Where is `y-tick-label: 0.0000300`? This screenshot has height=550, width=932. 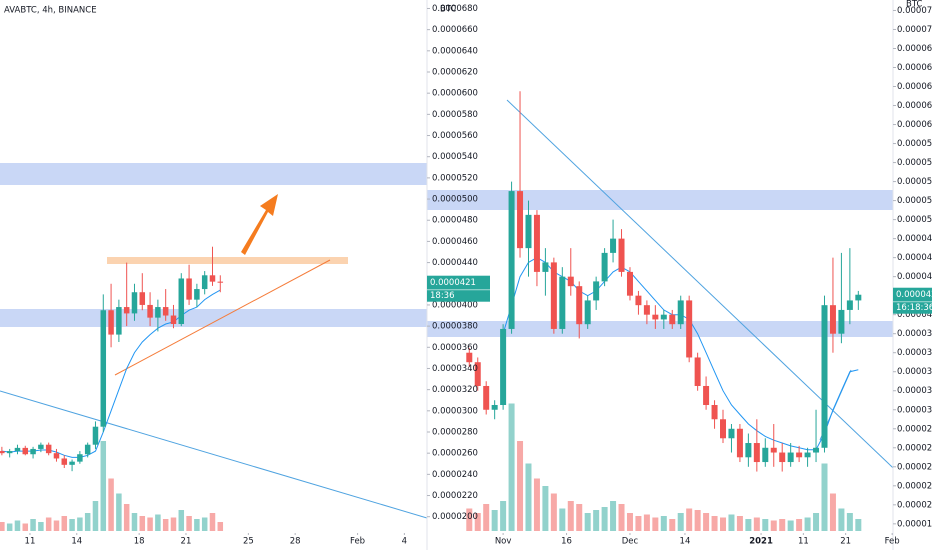 y-tick-label: 0.0000300 is located at coordinates (914, 410).